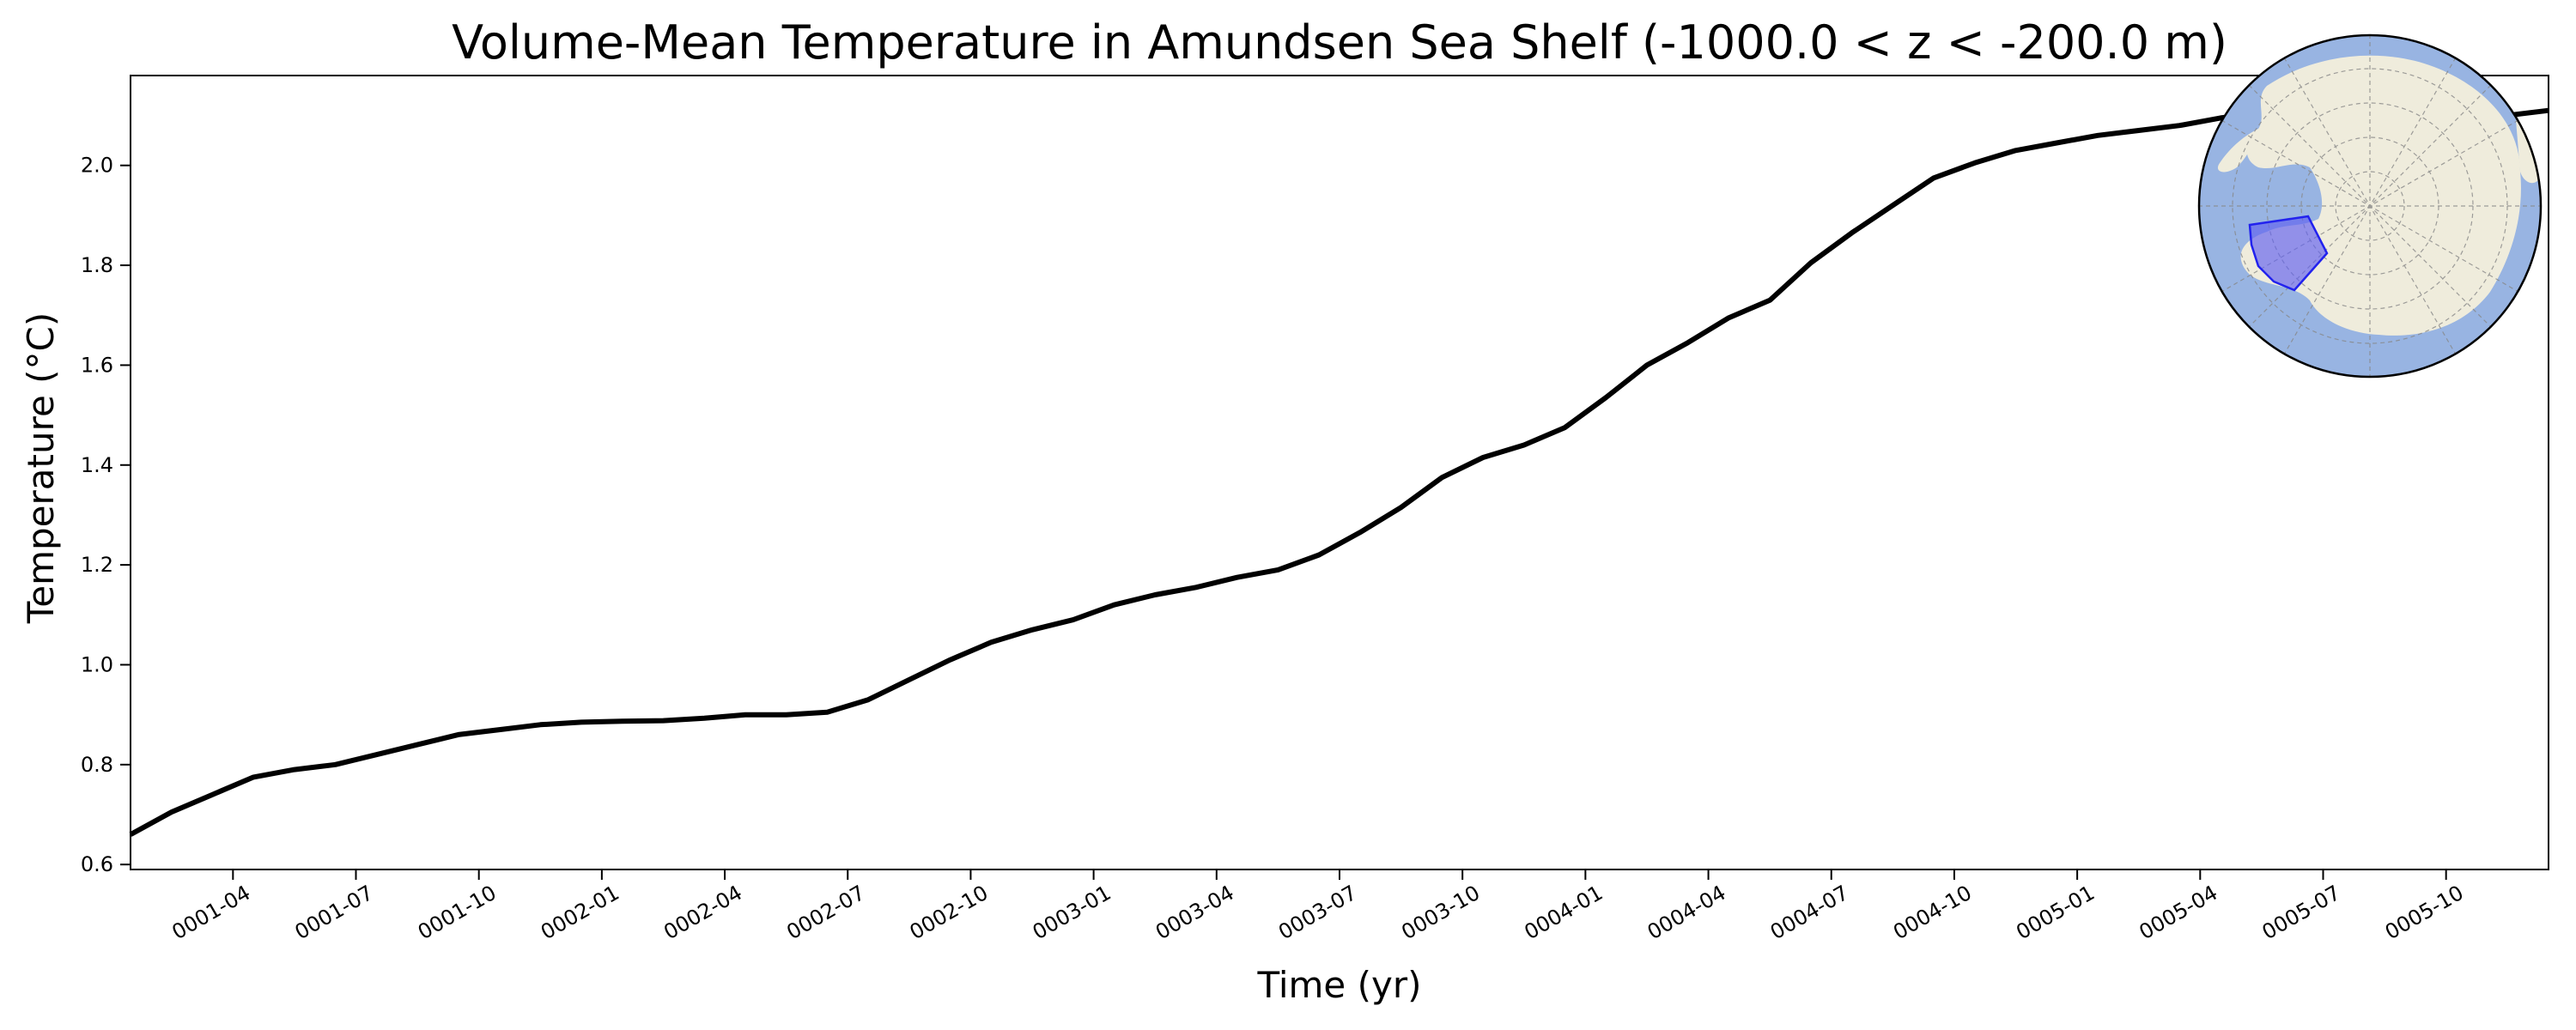 This screenshot has height=1030, width=2576. I want to click on y-tick-label: 1.4, so click(97, 465).